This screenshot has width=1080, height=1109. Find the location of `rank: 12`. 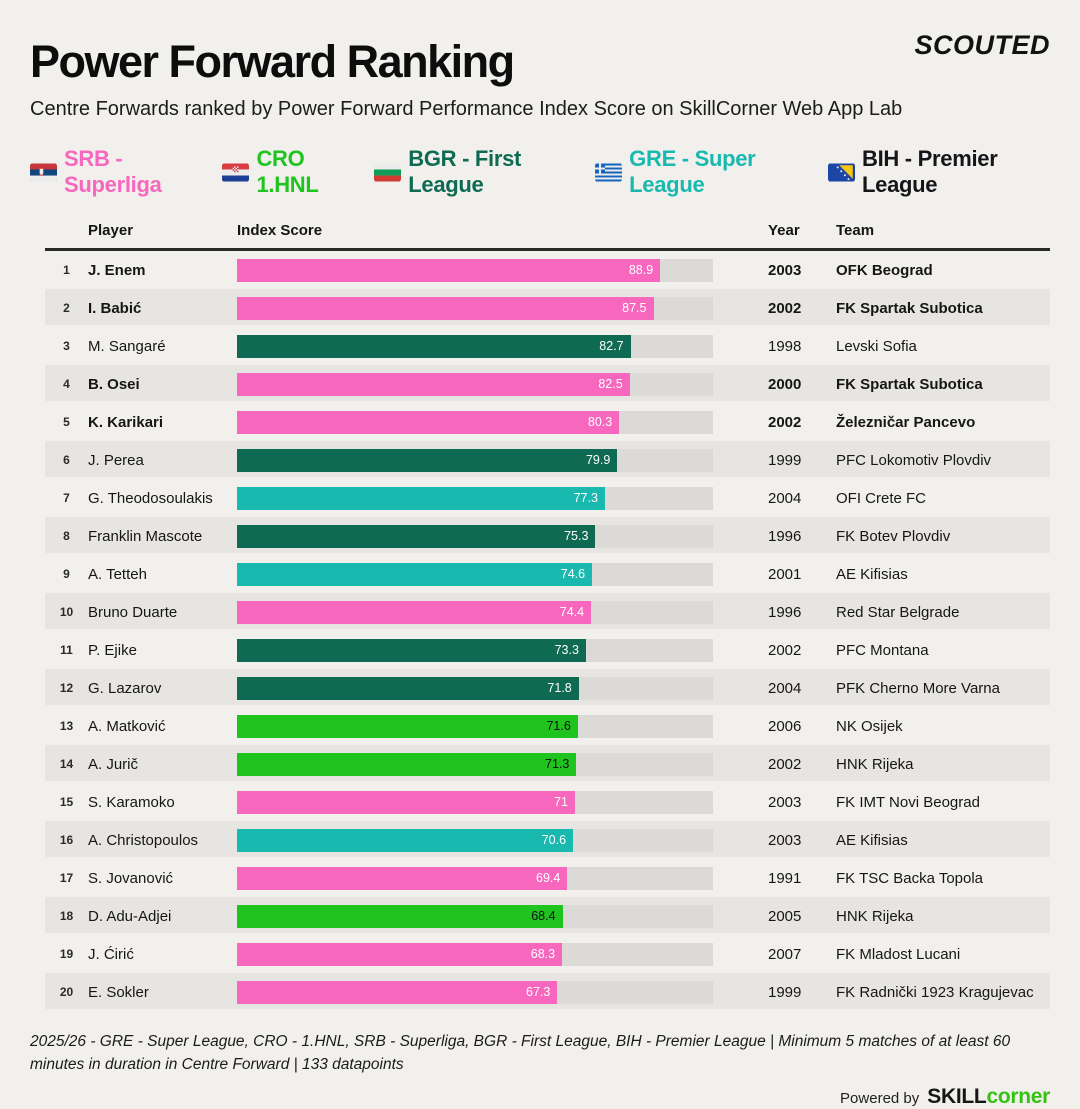

rank: 12 is located at coordinates (66, 688).